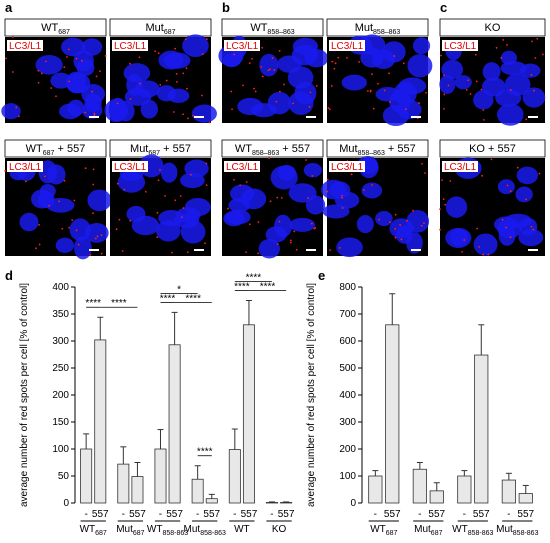 This screenshot has height=543, width=550. Describe the element at coordinates (493, 28) in the screenshot. I see `label-text: KO` at that location.